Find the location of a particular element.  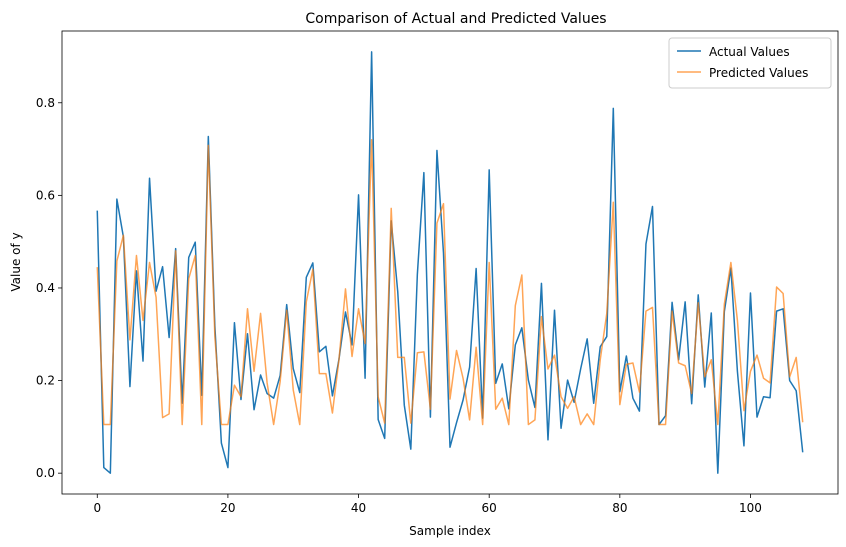

legend-label-predicted: Predicted Values is located at coordinates (758, 73).